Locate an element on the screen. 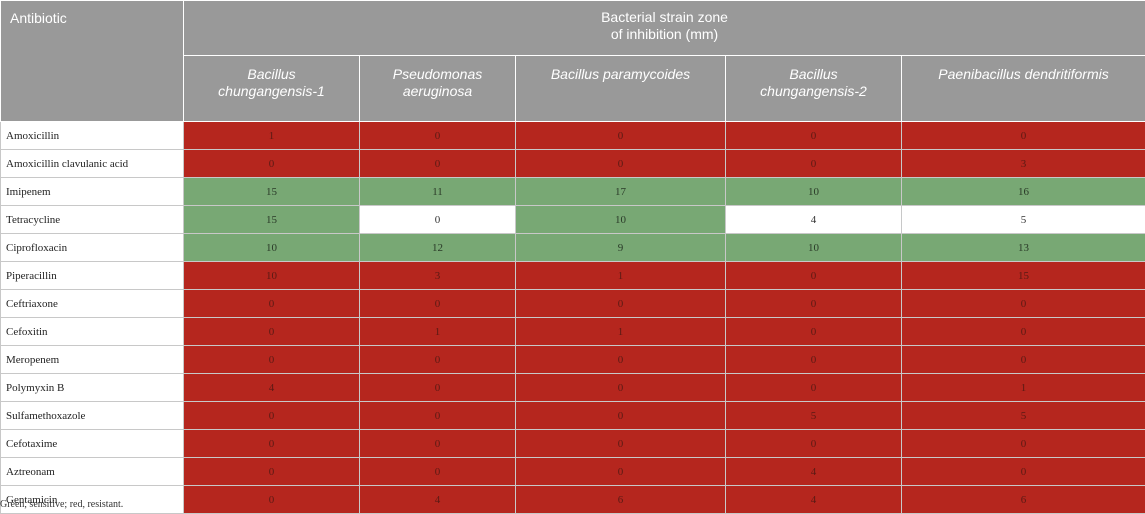 This screenshot has height=514, width=1145. antibiotic-name: Aztreonam is located at coordinates (92, 472).